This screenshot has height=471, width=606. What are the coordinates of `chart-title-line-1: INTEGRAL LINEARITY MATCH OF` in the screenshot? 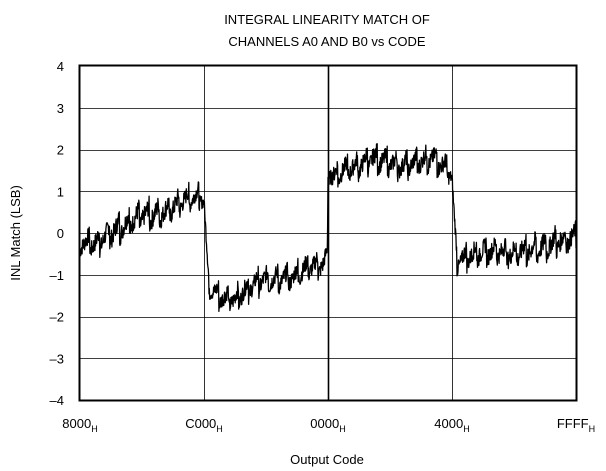 It's located at (327, 19).